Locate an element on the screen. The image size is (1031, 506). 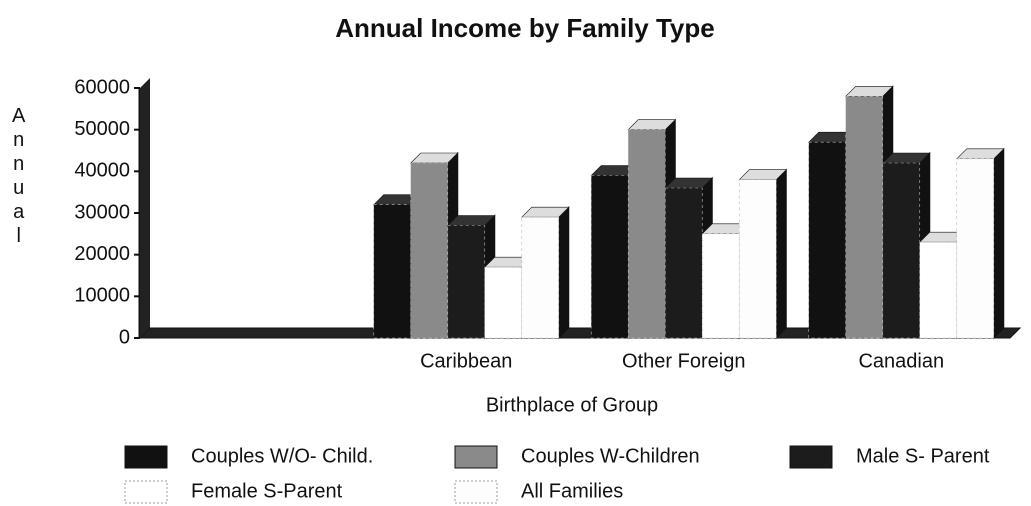
legend-label: Couples W-Children is located at coordinates (610, 456).